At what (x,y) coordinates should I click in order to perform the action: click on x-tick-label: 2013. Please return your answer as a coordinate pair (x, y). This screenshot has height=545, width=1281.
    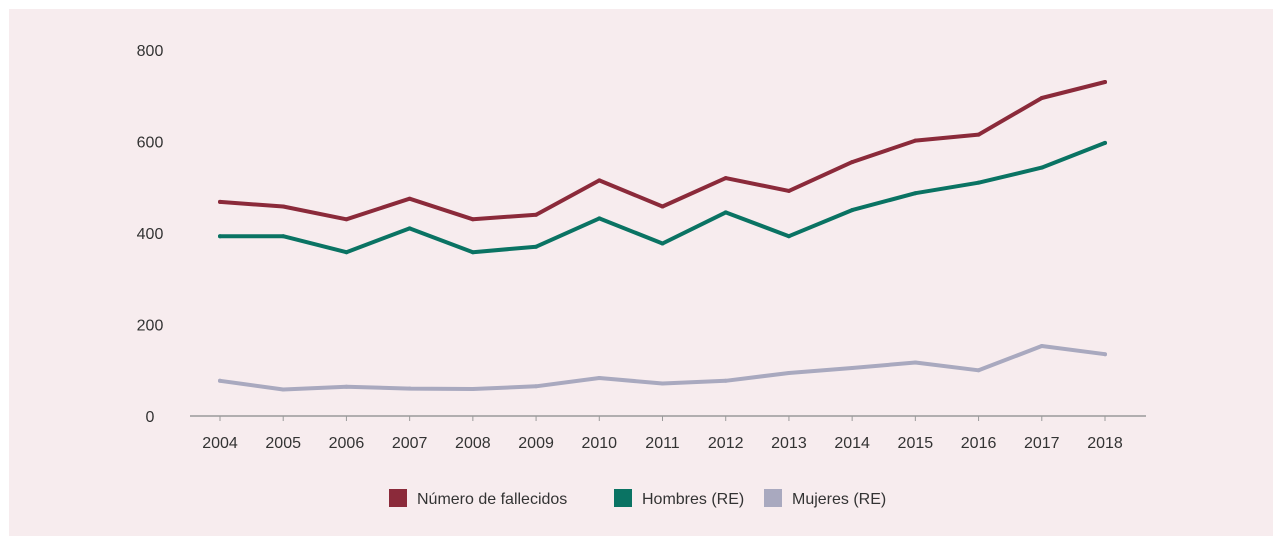
    Looking at the image, I should click on (789, 443).